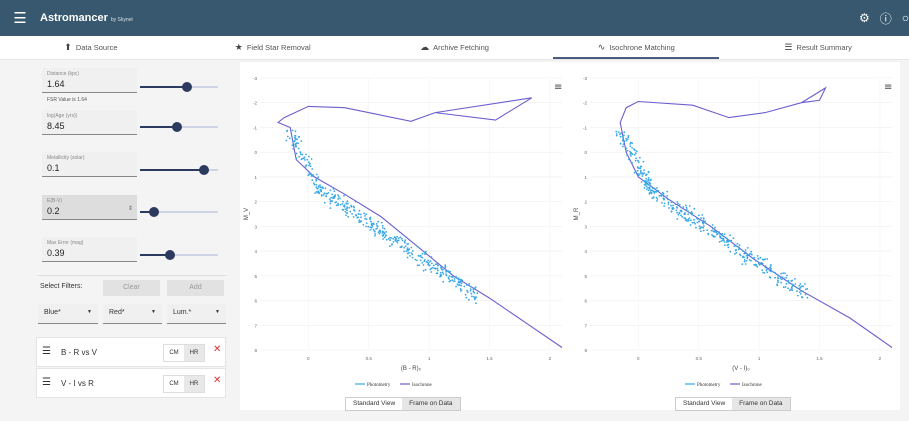 This screenshot has width=909, height=421. What do you see at coordinates (132, 314) in the screenshot?
I see `red-filter-select: Red* ▼` at bounding box center [132, 314].